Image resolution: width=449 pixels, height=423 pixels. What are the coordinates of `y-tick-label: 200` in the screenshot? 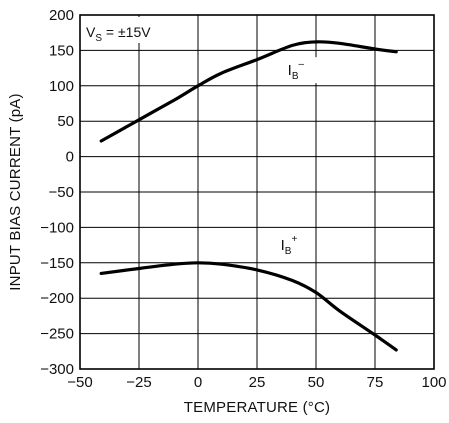 It's located at (61, 15).